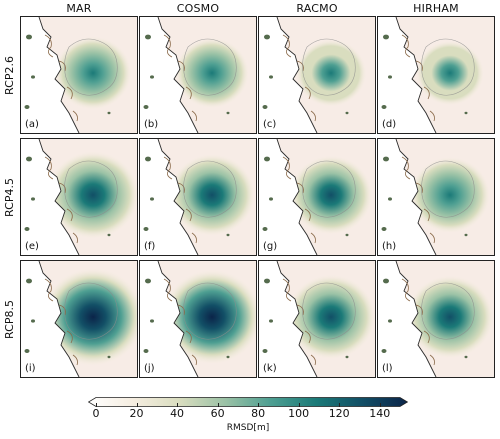 This screenshot has height=439, width=500. I want to click on map-panel: (l), so click(436, 319).